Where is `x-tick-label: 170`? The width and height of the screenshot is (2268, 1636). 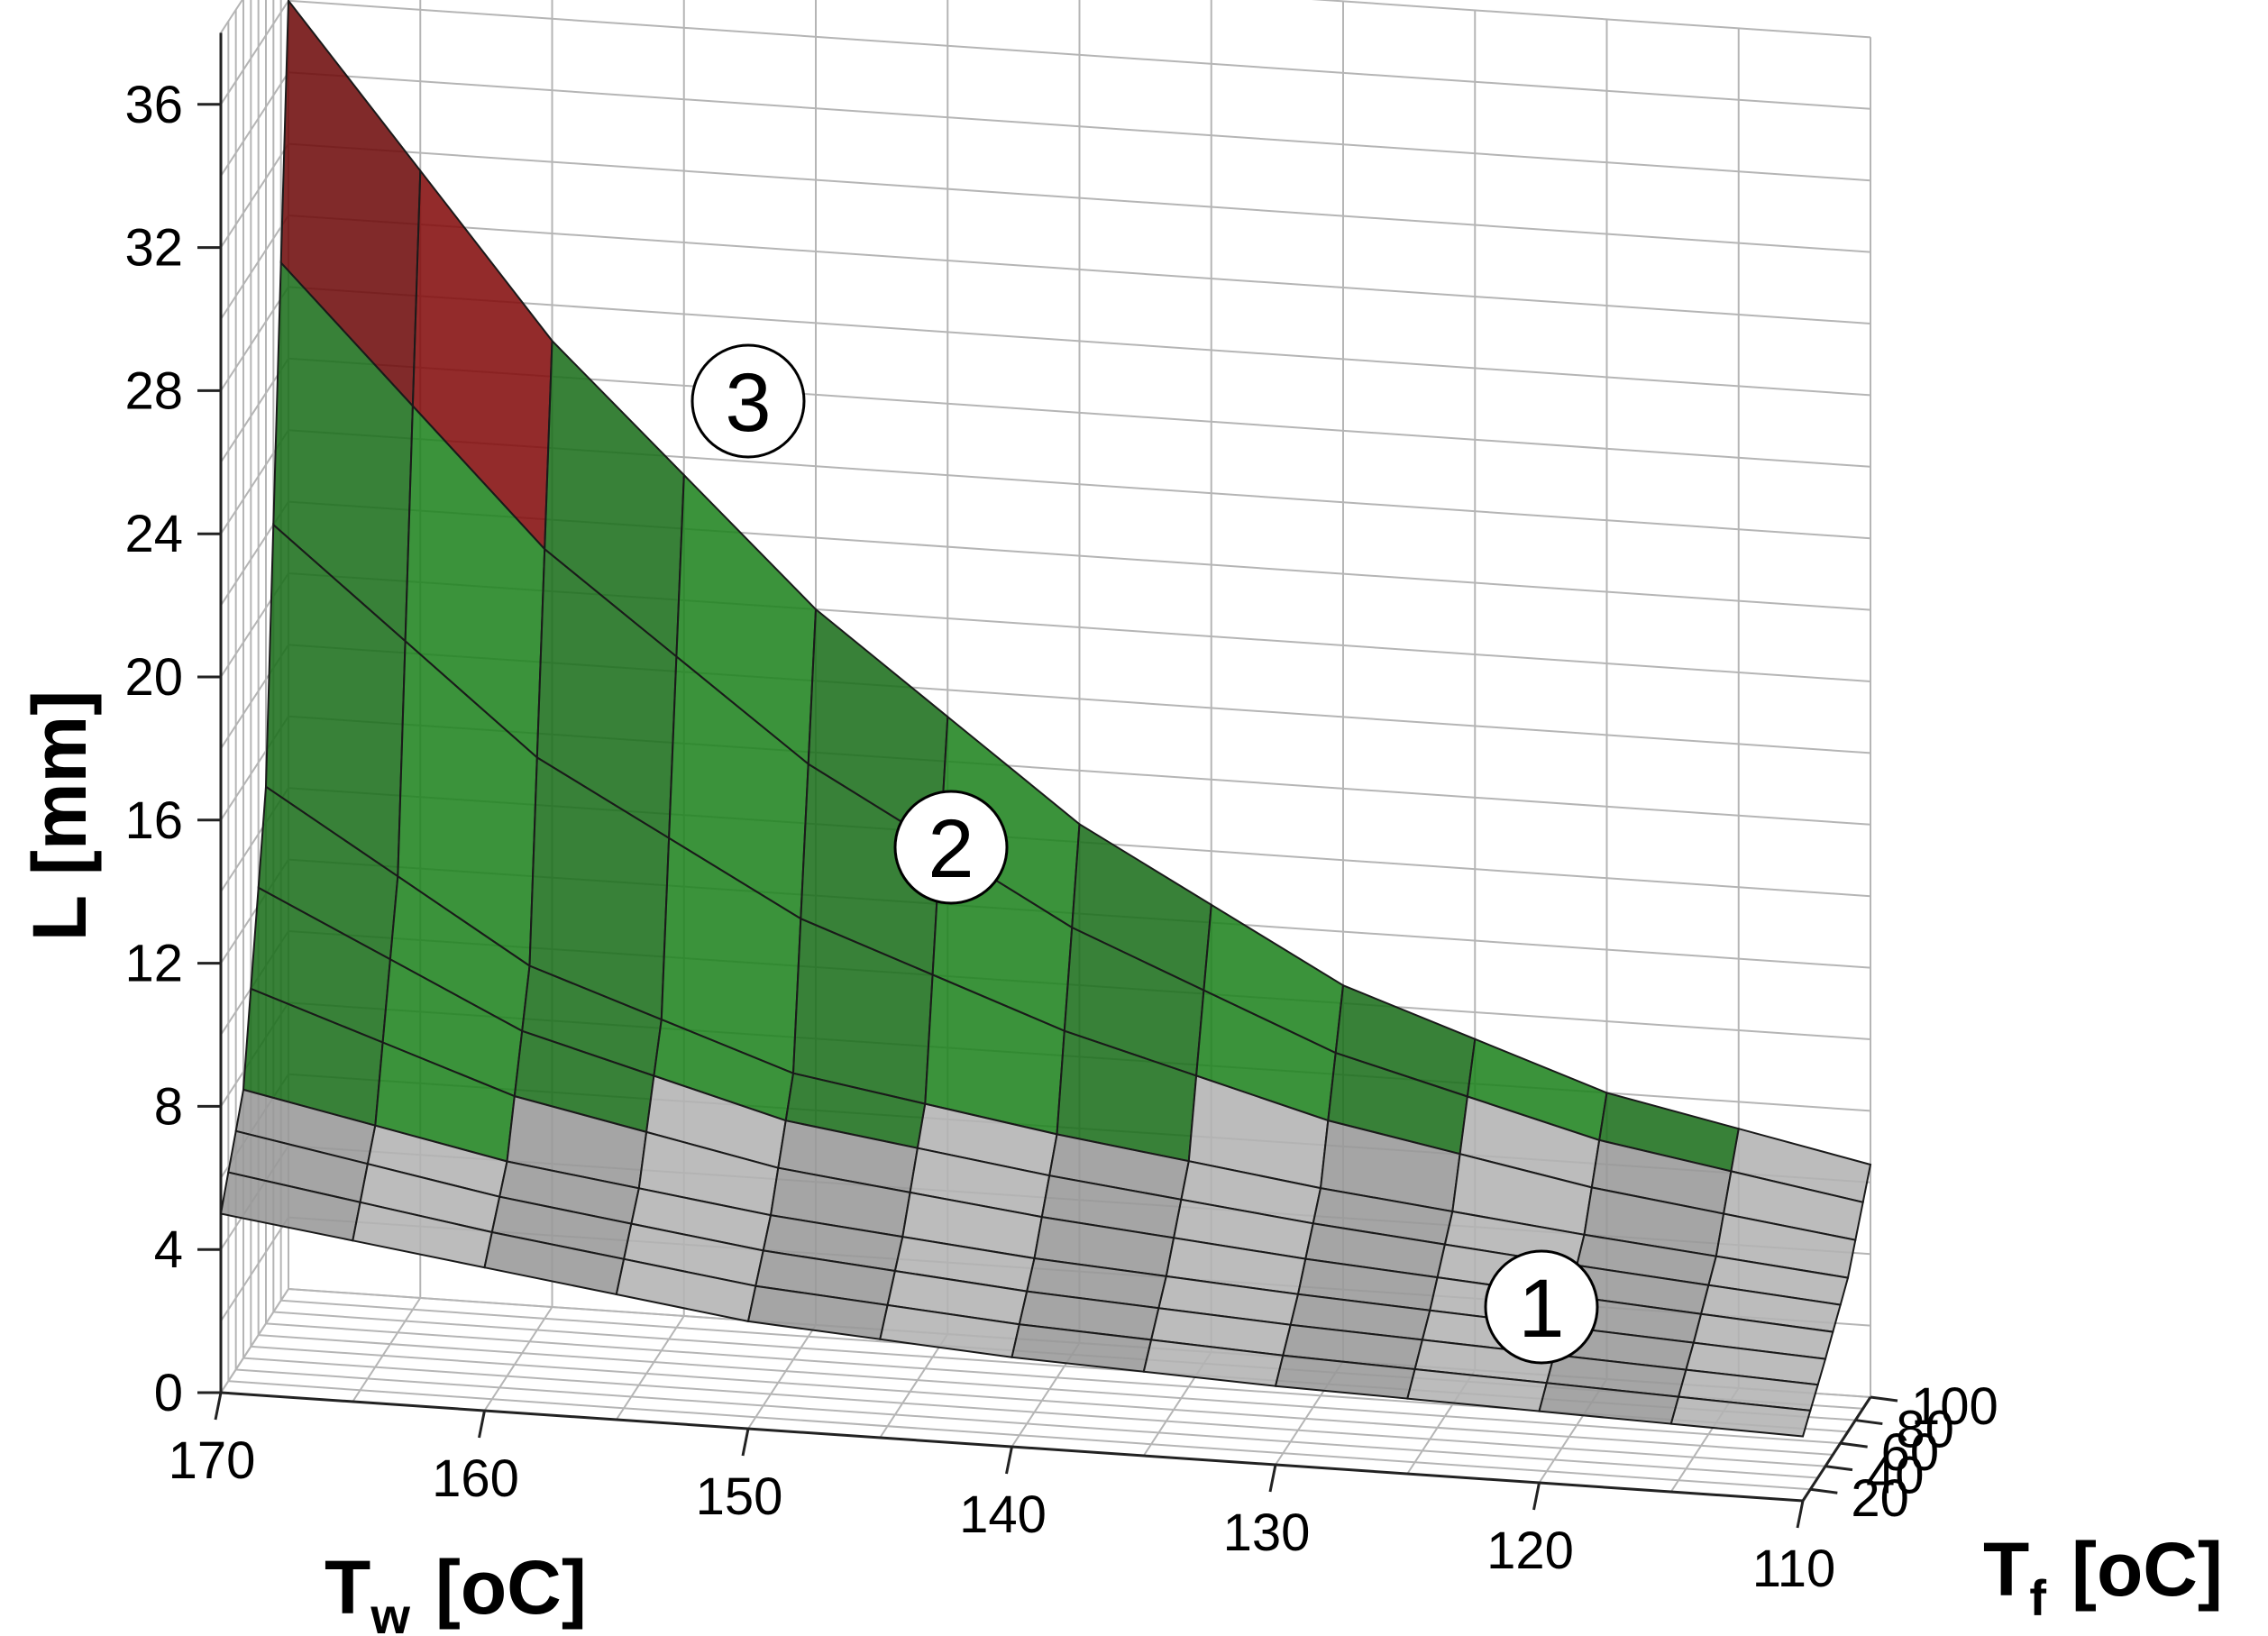 x-tick-label: 170 is located at coordinates (212, 1460).